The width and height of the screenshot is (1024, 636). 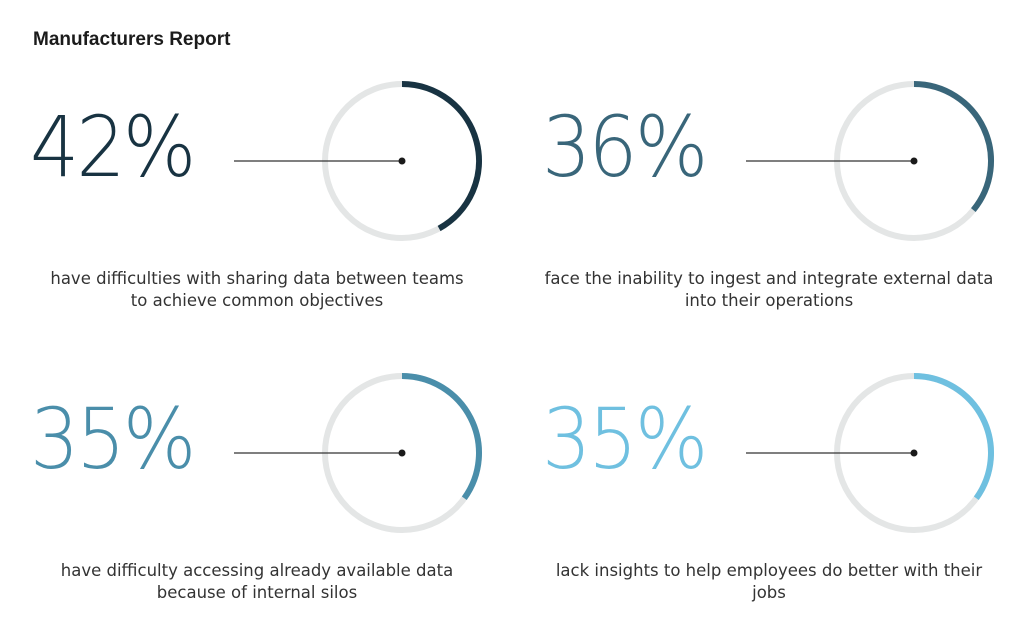 What do you see at coordinates (257, 592) in the screenshot?
I see `description-line: because of internal silos` at bounding box center [257, 592].